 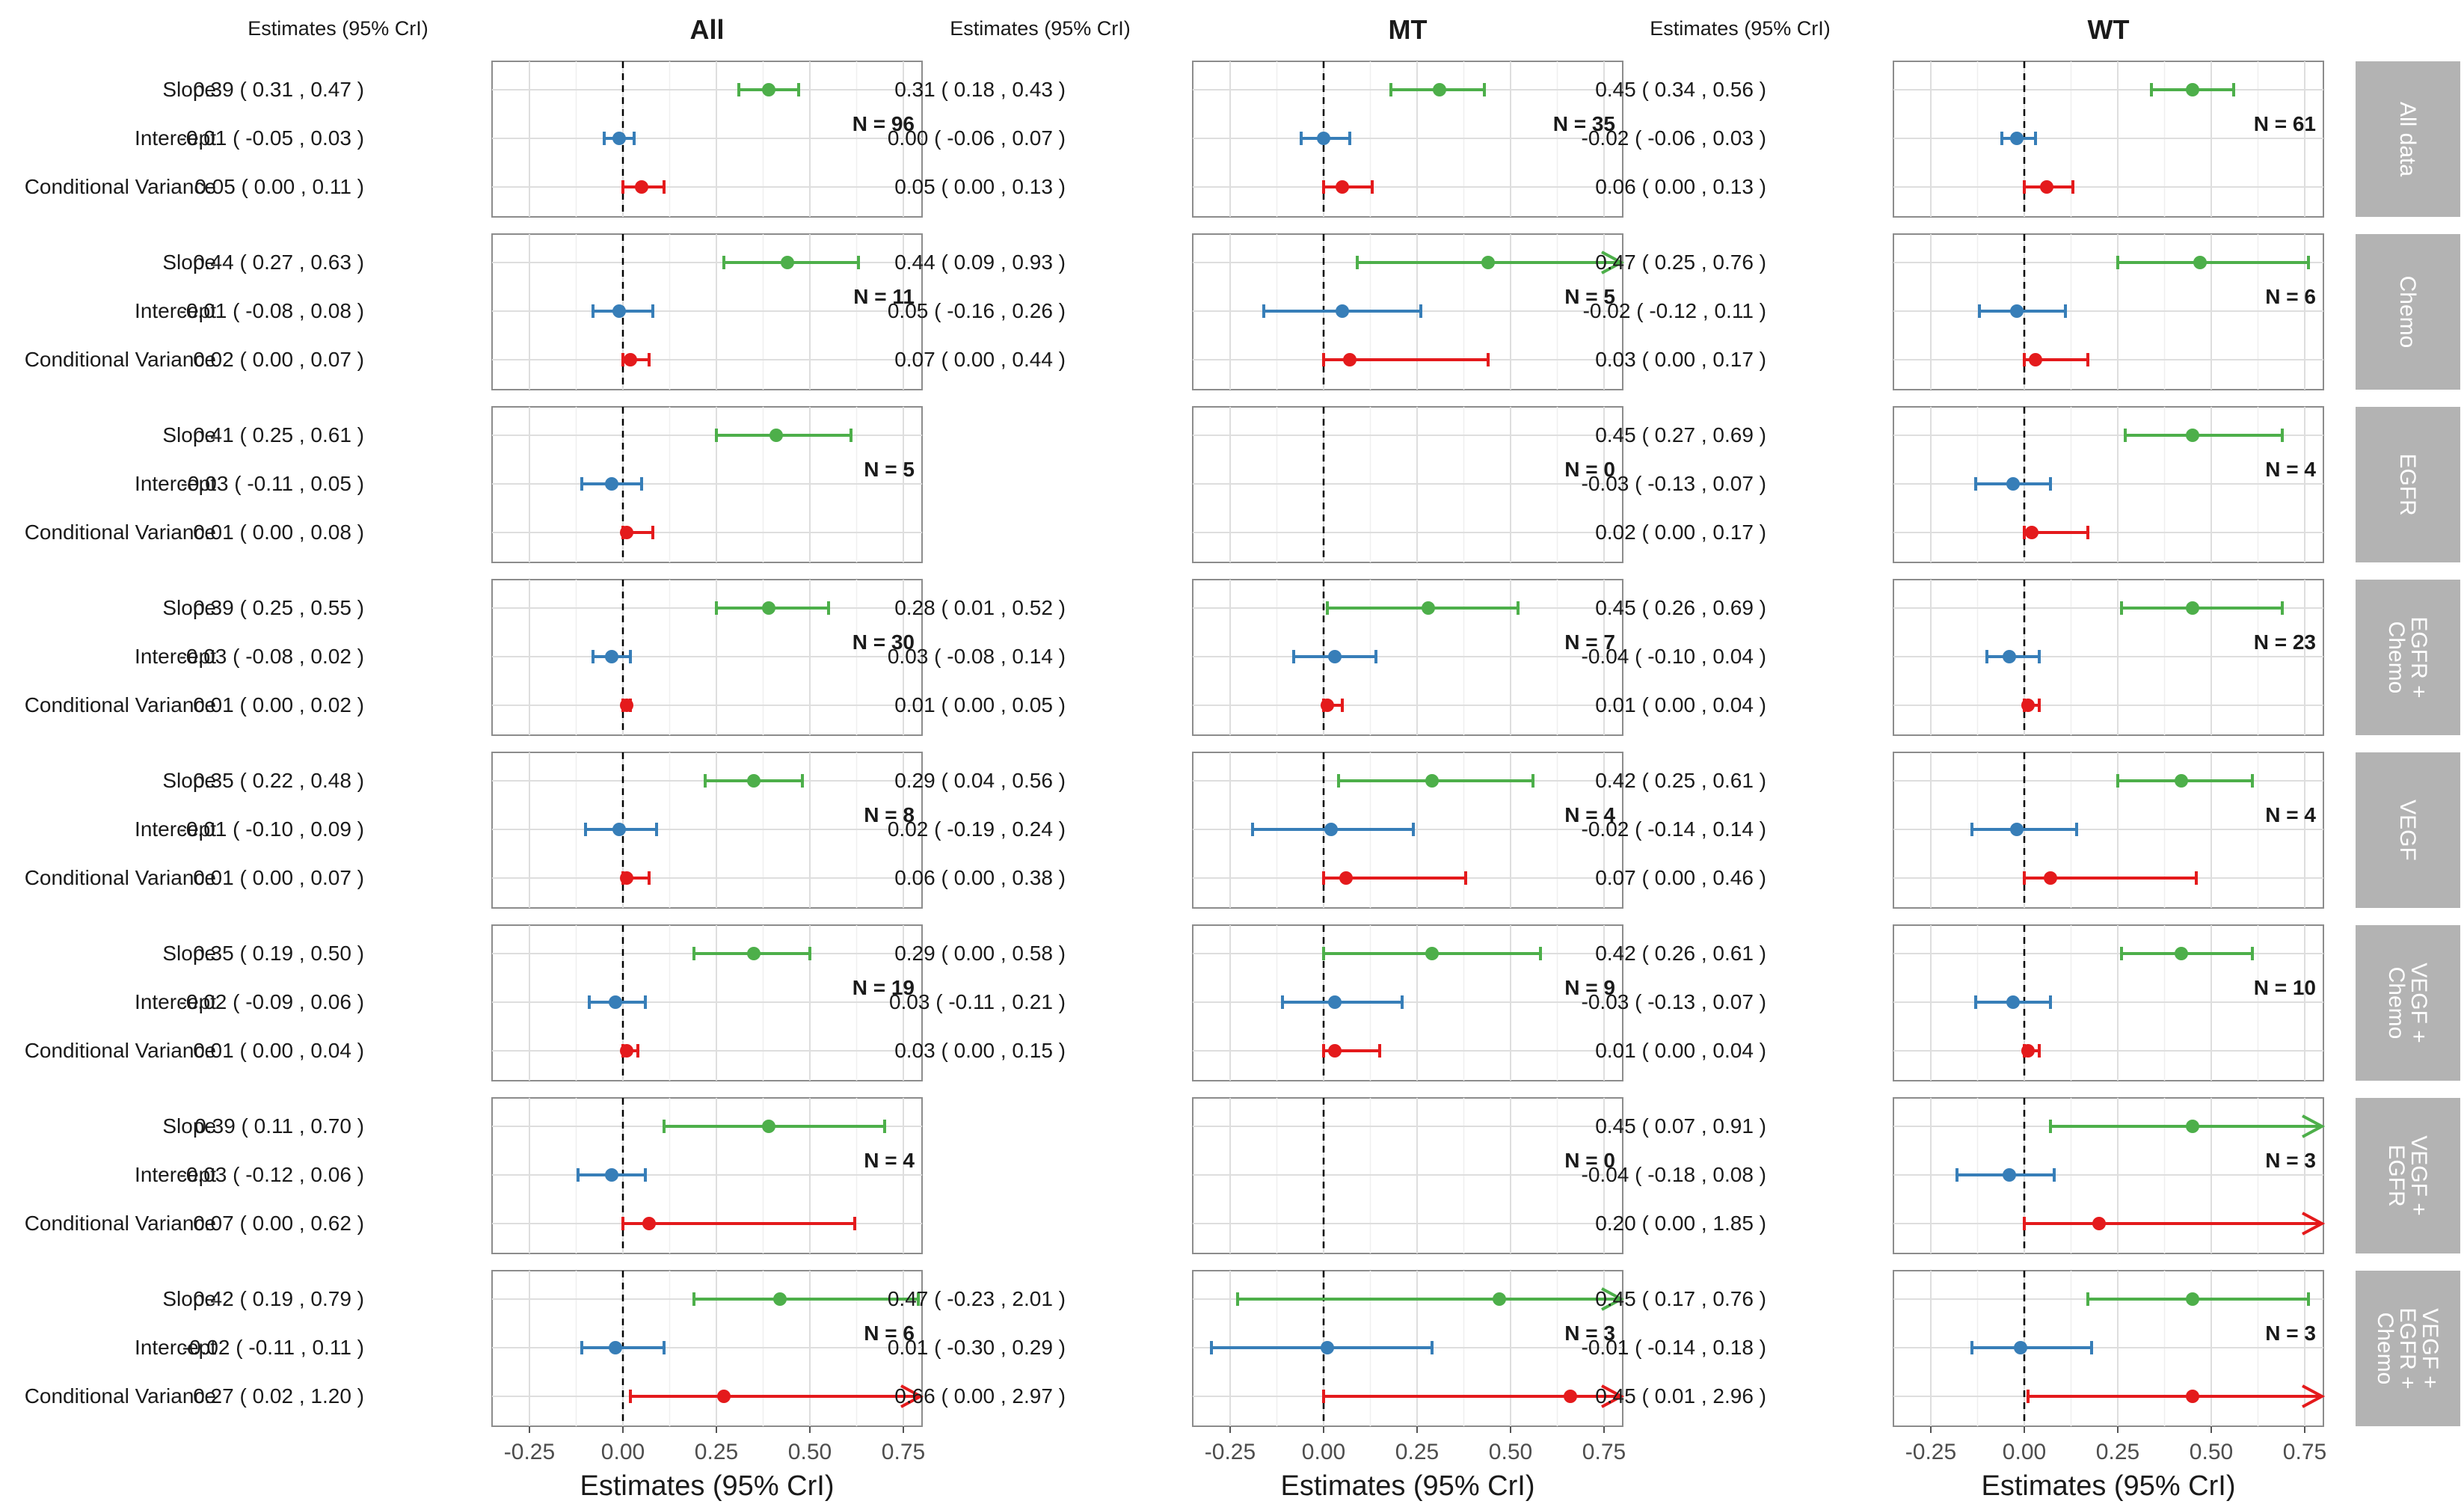 What do you see at coordinates (279, 1126) in the screenshot?
I see `estimate-text-slope: 0.39 ( 0.11 , 0.70 )` at bounding box center [279, 1126].